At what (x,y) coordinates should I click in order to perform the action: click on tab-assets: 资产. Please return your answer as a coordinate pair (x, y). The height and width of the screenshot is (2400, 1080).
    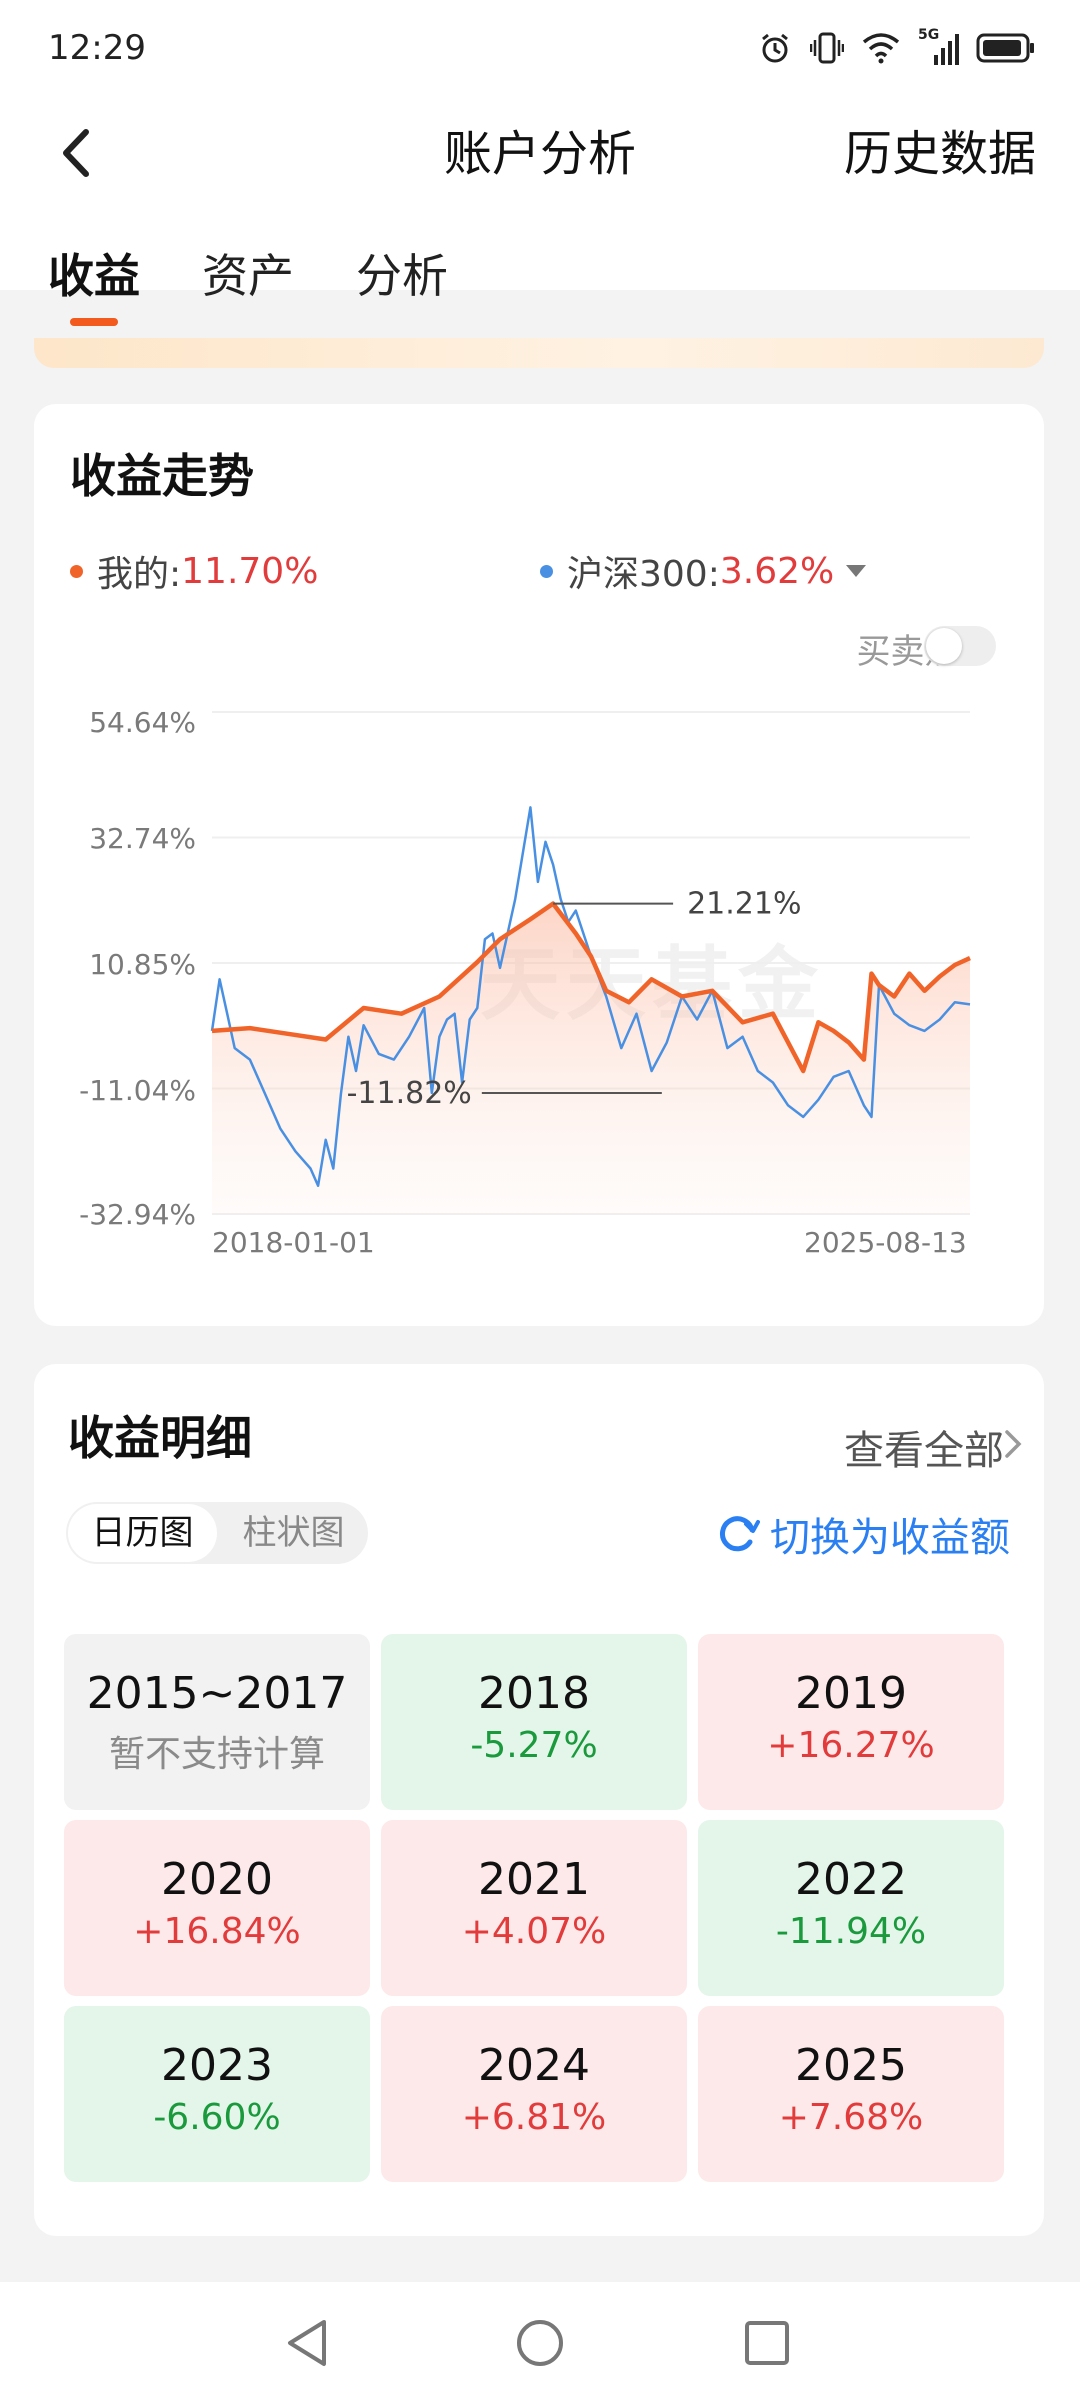
    Looking at the image, I should click on (248, 276).